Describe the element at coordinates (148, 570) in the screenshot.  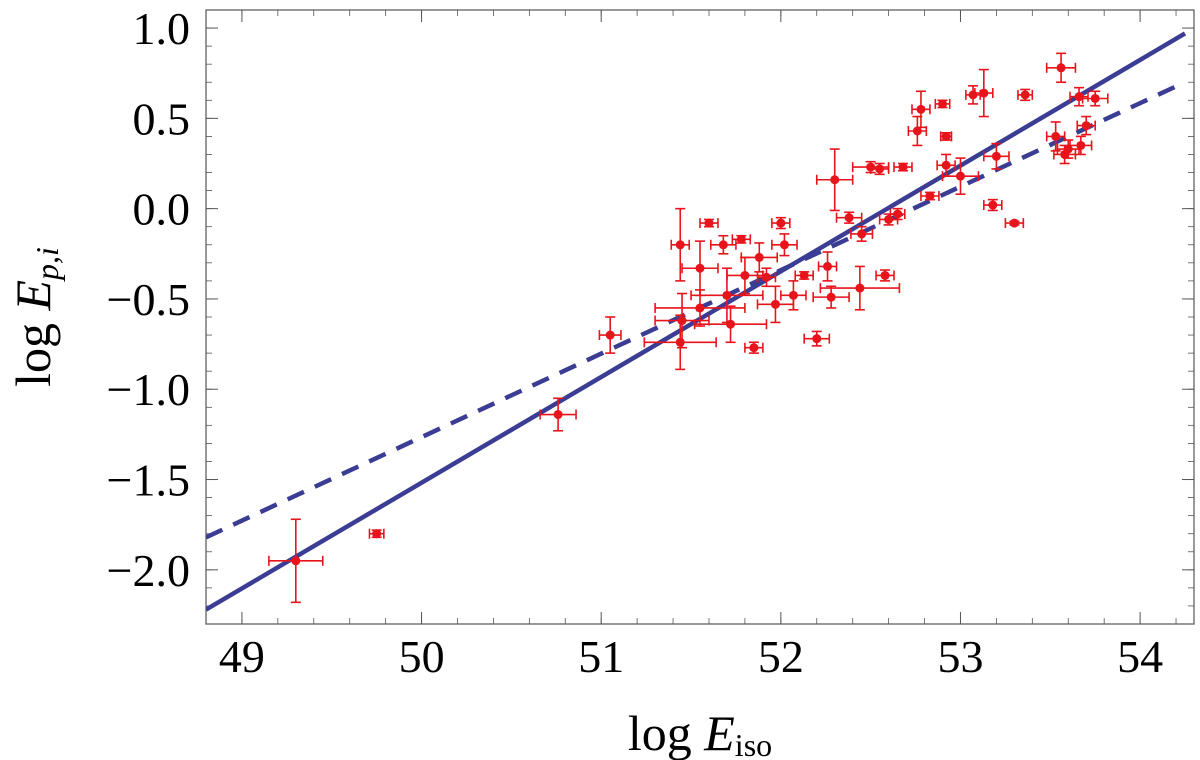
I see `y-tick-label: −2.0` at that location.